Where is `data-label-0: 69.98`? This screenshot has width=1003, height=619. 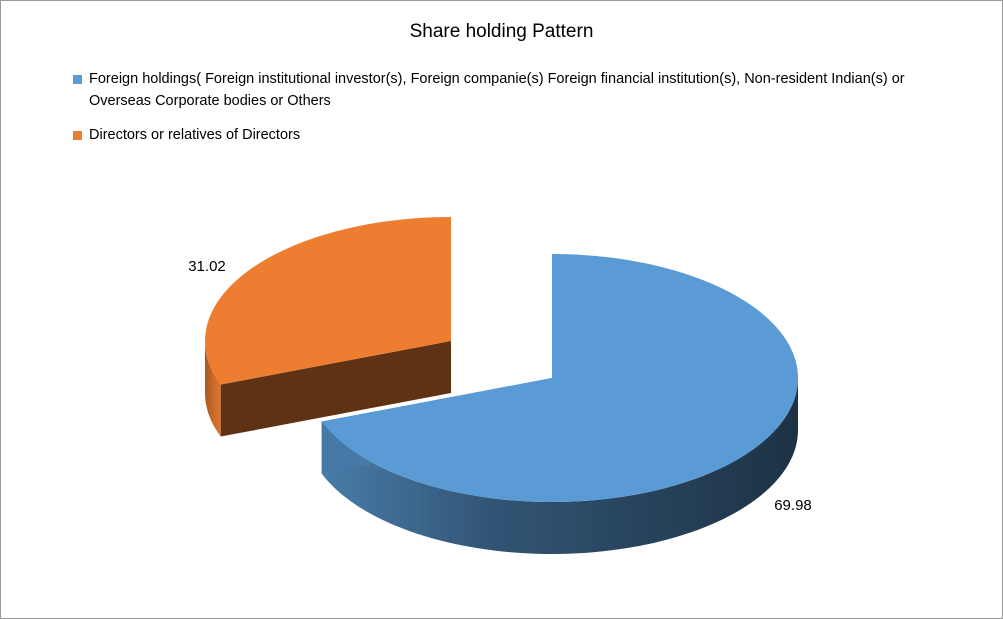 data-label-0: 69.98 is located at coordinates (793, 505).